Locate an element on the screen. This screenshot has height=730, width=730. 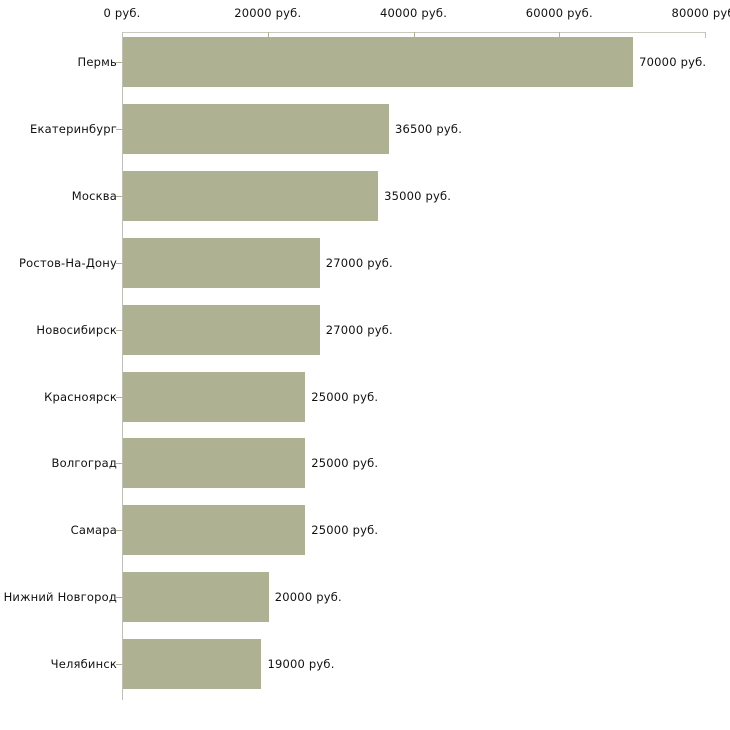
y-axis-category-label: Пермь is located at coordinates (97, 62).